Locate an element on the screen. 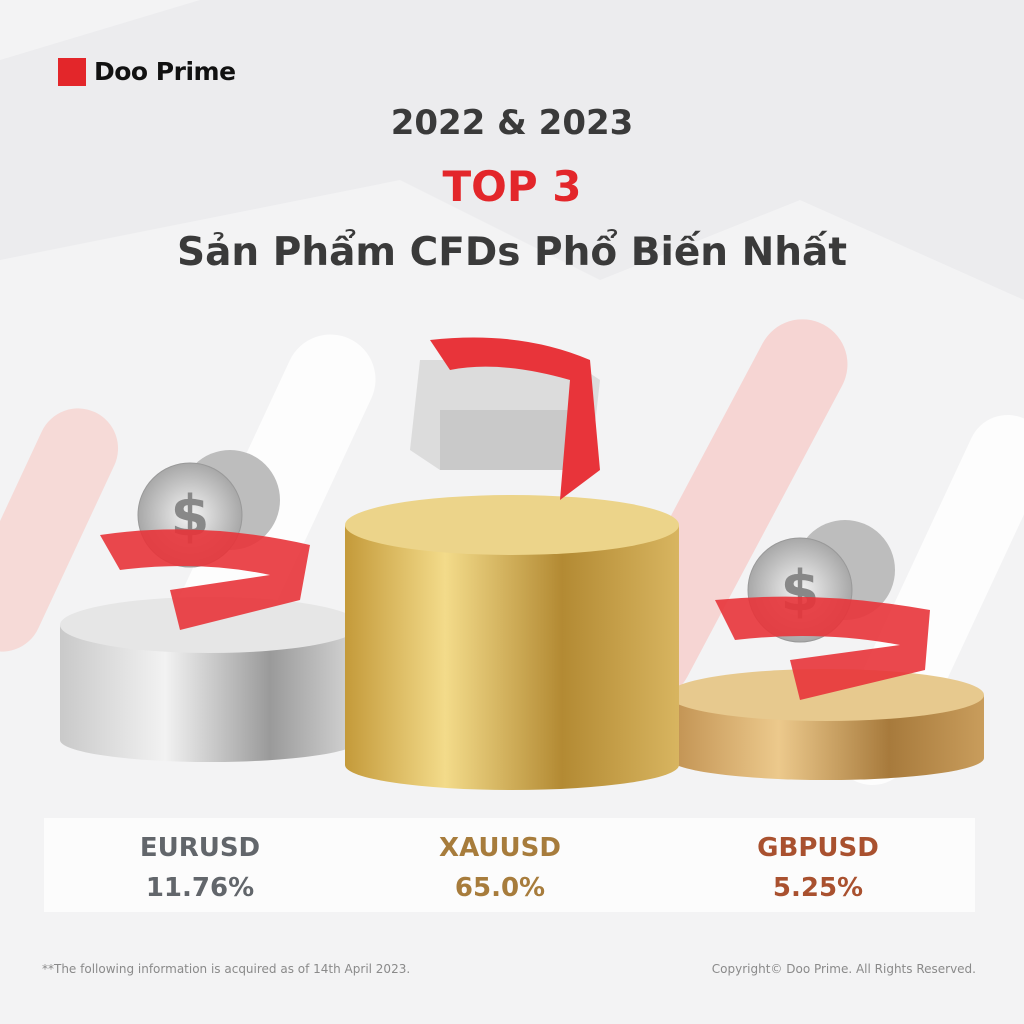 The width and height of the screenshot is (1024, 1024). silver-podium is located at coordinates (210, 679).